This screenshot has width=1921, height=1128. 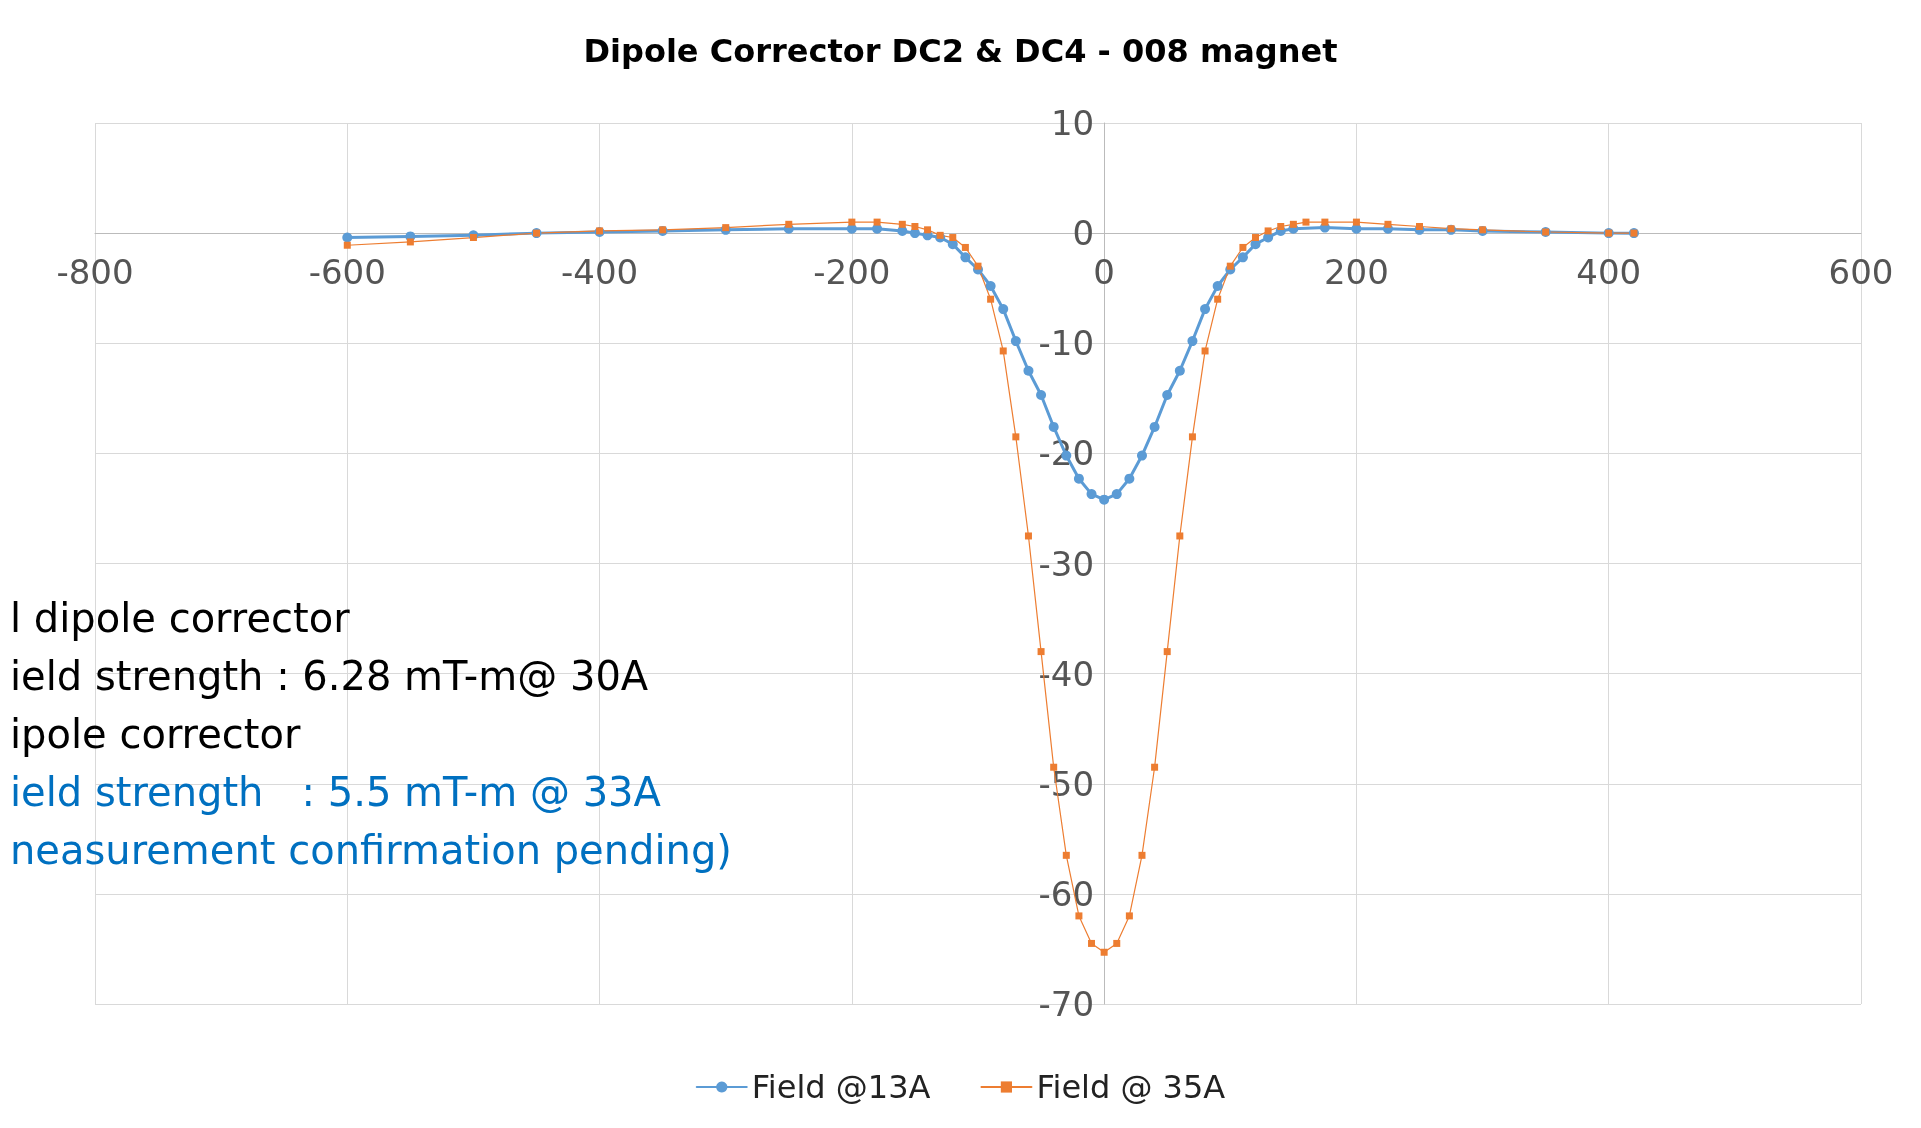 What do you see at coordinates (599, 272) in the screenshot?
I see `x-tick-label: -400` at bounding box center [599, 272].